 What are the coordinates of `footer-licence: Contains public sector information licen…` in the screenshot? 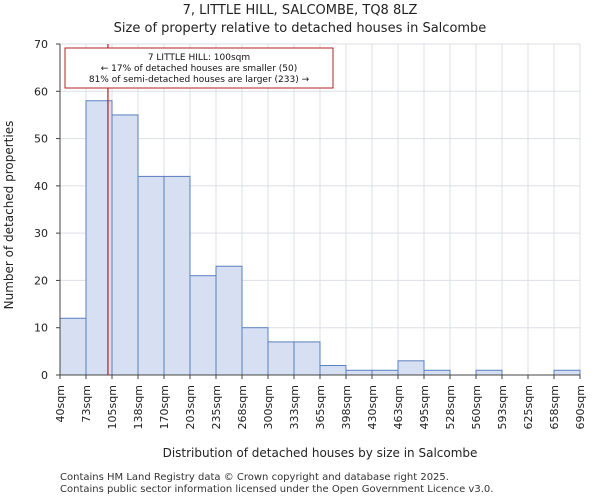 It's located at (277, 489).